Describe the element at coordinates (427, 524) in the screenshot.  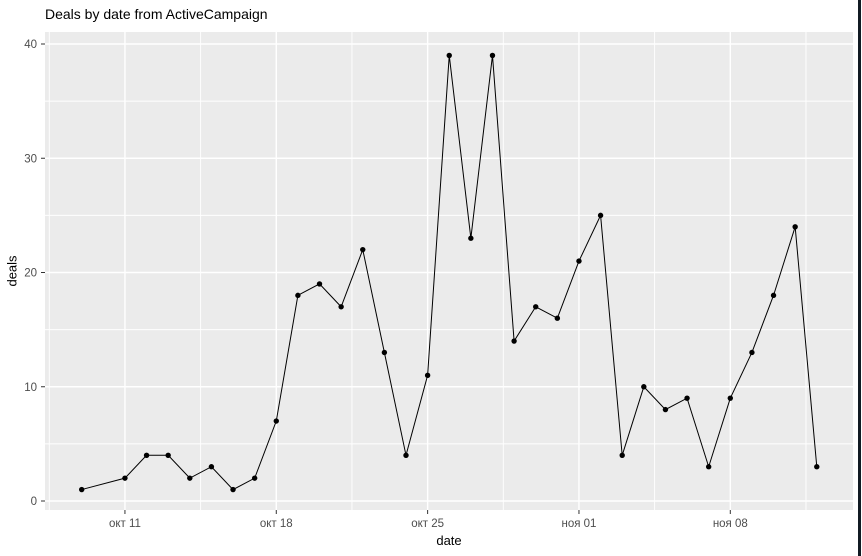
I see `x-axis-tick-label: окт 25` at that location.